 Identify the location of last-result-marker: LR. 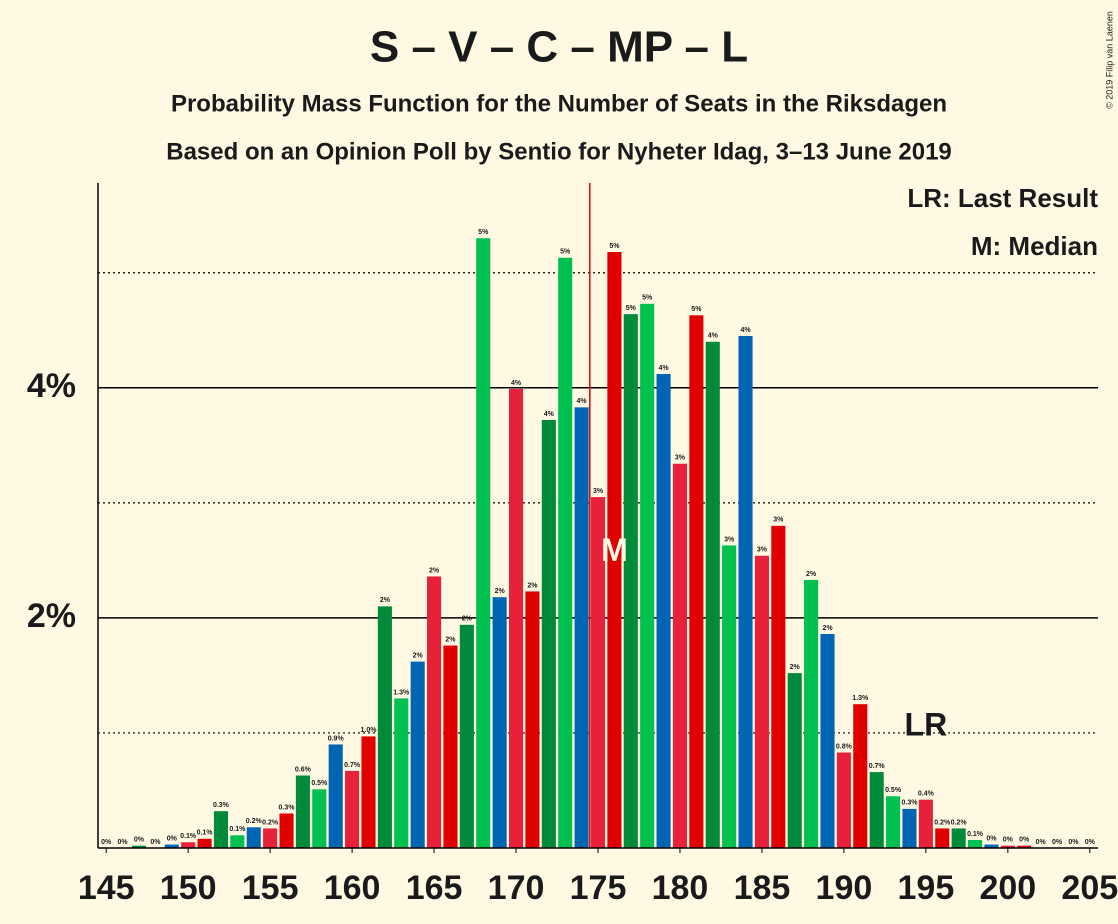
(926, 725).